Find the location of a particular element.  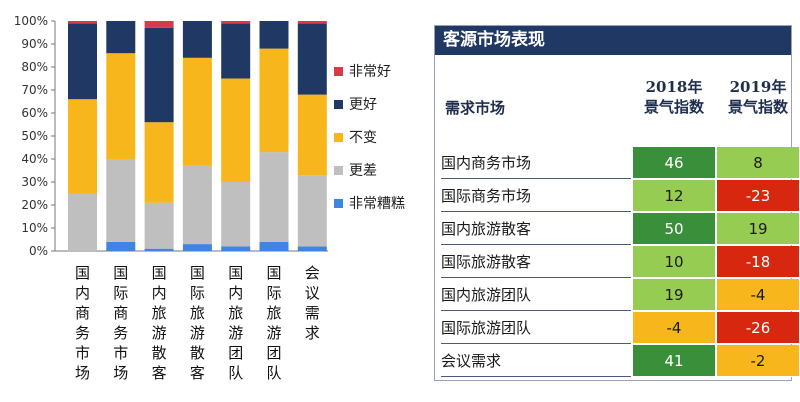

column-header-2018: 2018年 景气指数 is located at coordinates (674, 97).